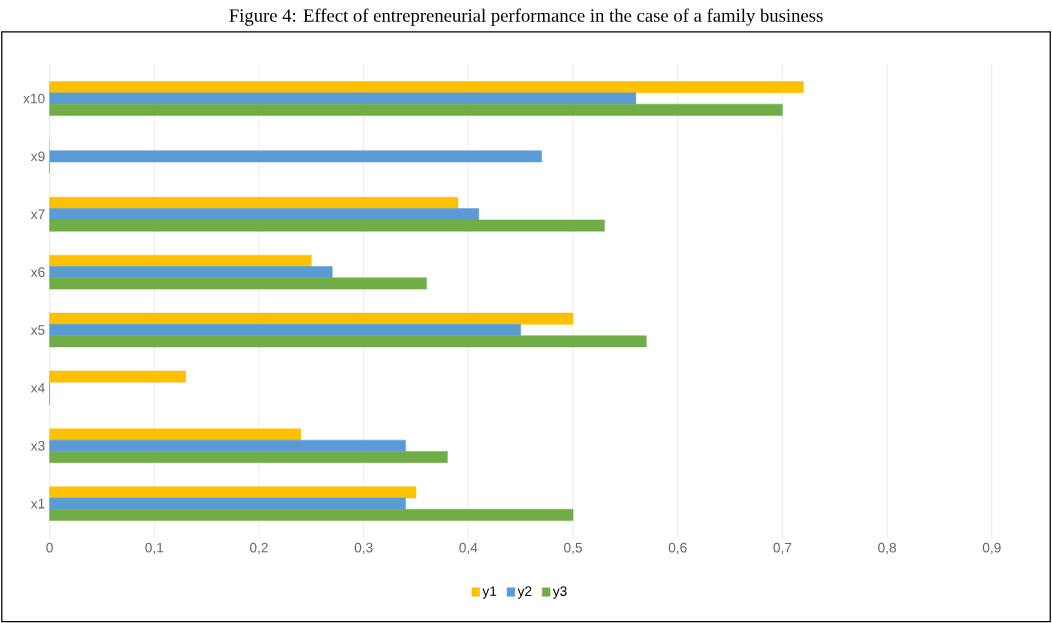  What do you see at coordinates (258, 548) in the screenshot?
I see `x-tick-label: 0,2` at bounding box center [258, 548].